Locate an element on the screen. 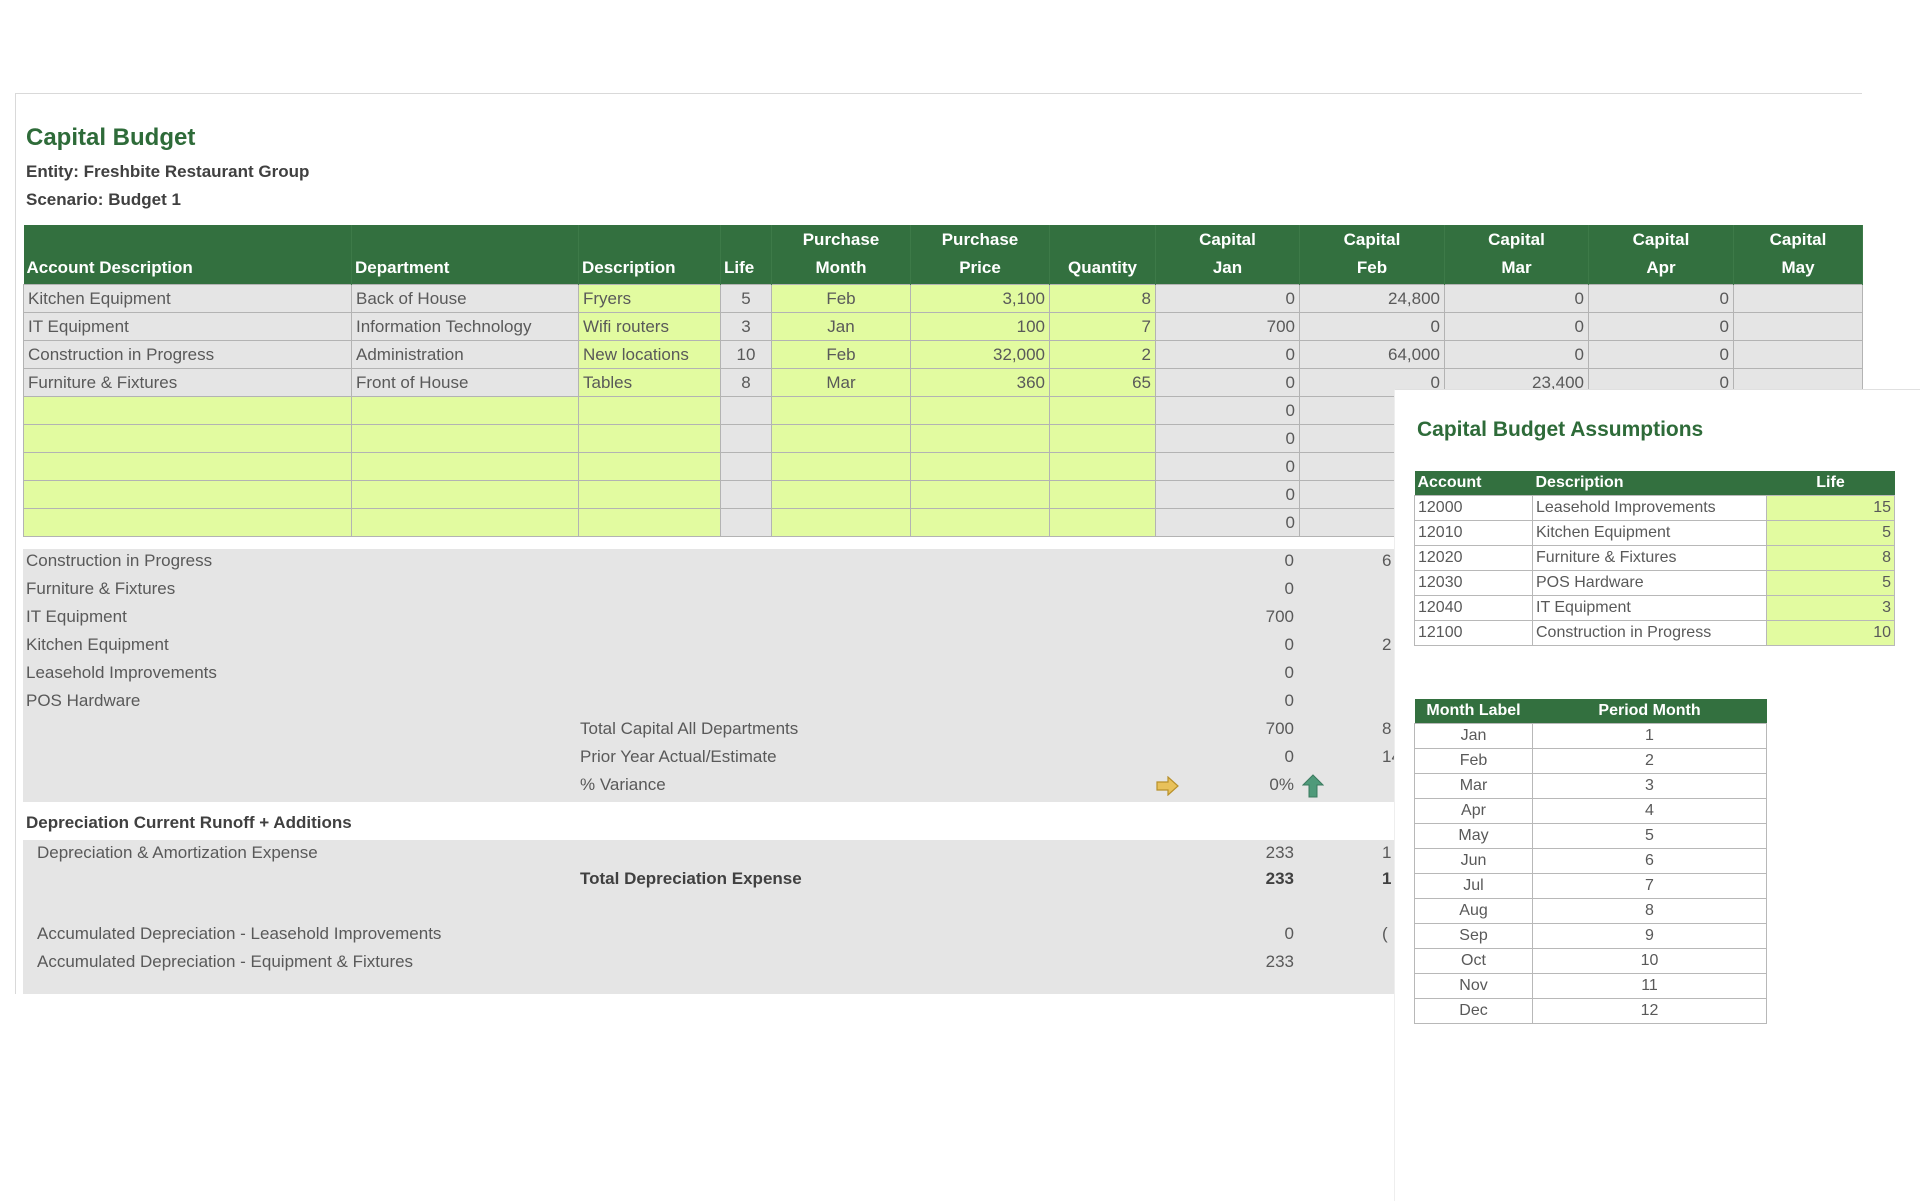  depreciation-heading: Depreciation Current Runoff + Additions is located at coordinates (189, 822).